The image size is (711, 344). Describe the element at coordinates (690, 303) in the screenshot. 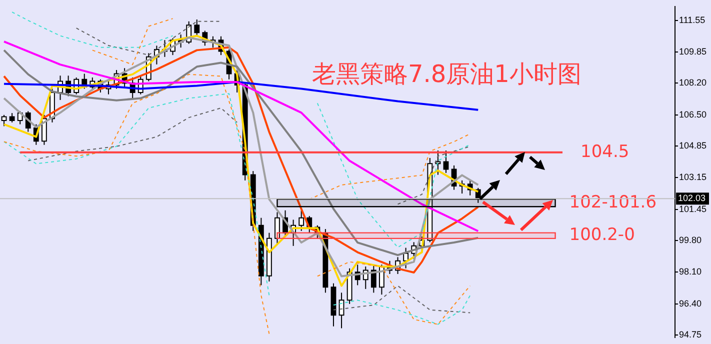

I see `y-tick-label: 96.40` at that location.